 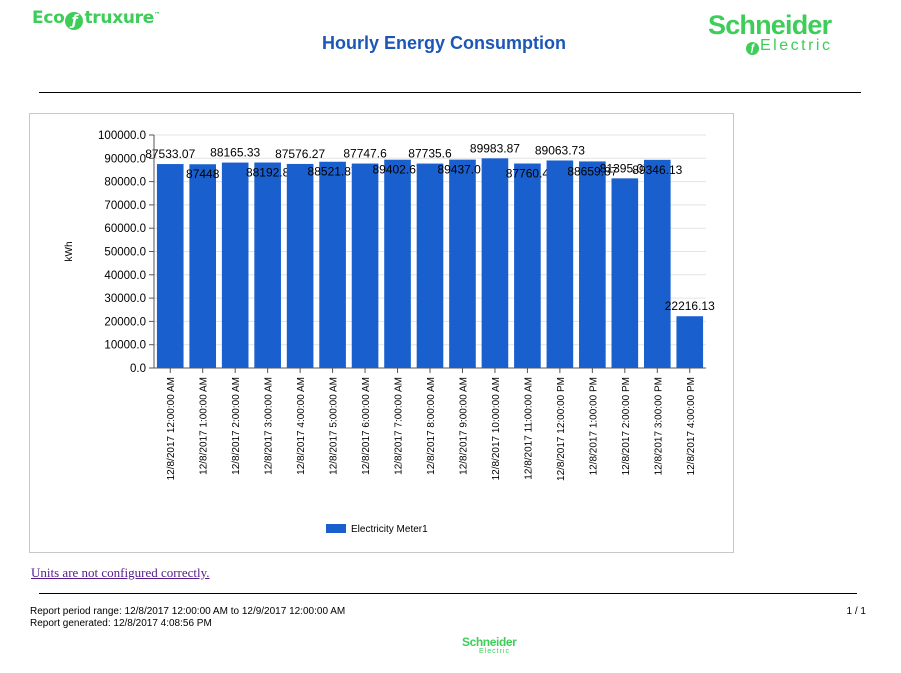 I want to click on bar-data-label: 87760.4, so click(x=528, y=174).